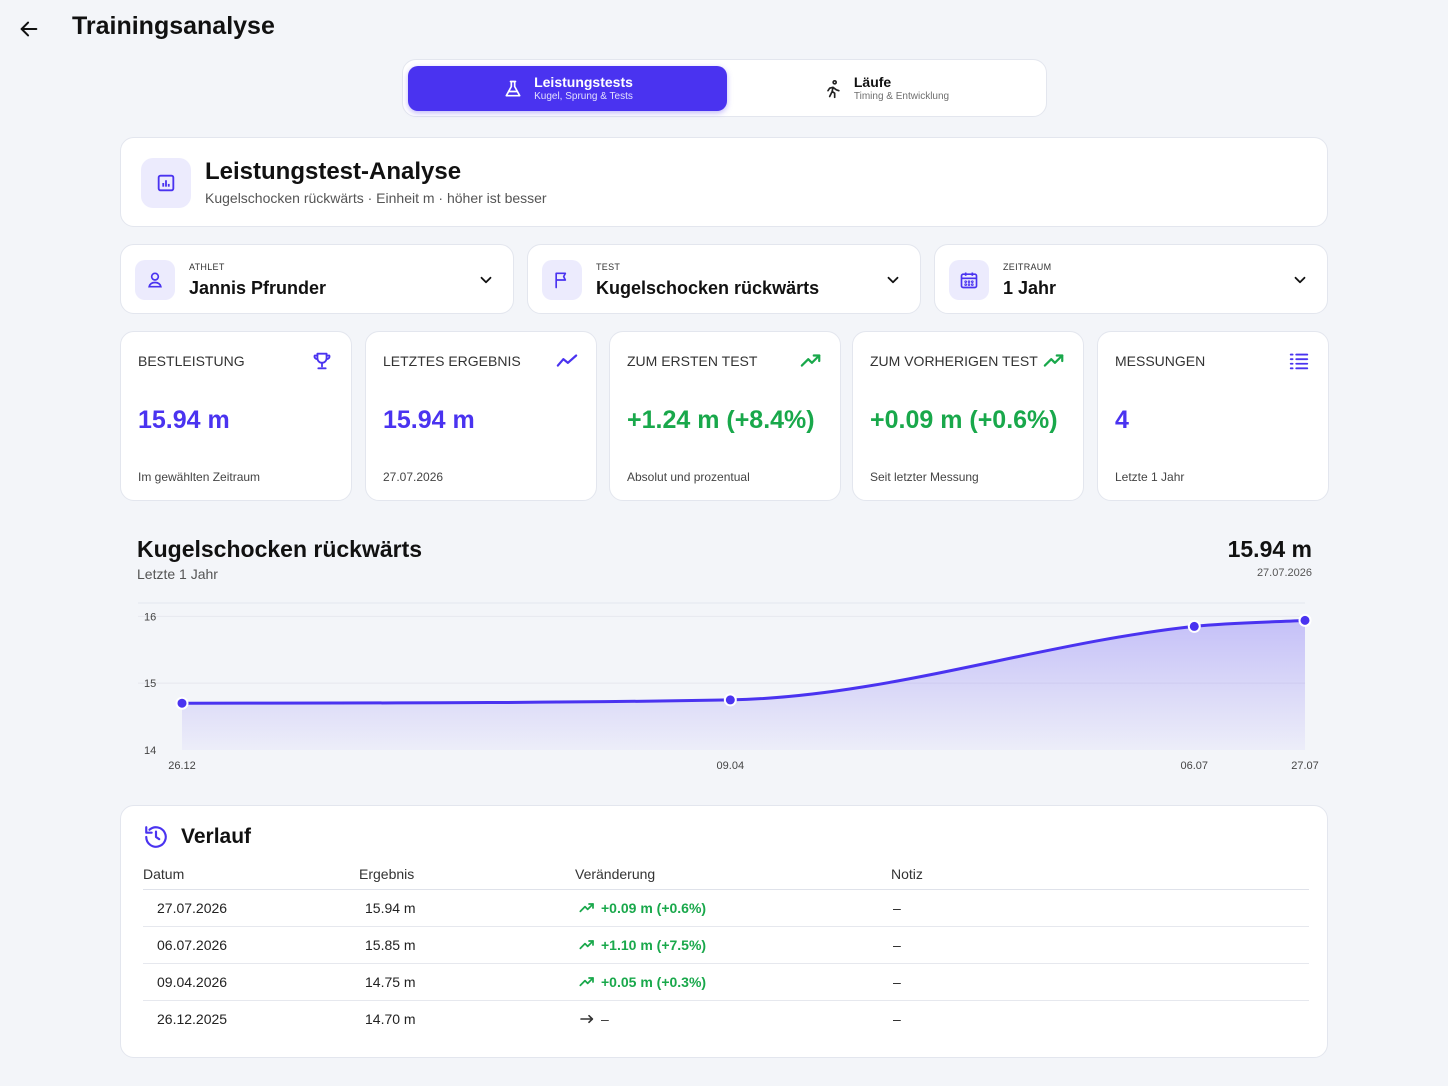  I want to click on table-row: 26.12.2025 14.70 m – –, so click(726, 1019).